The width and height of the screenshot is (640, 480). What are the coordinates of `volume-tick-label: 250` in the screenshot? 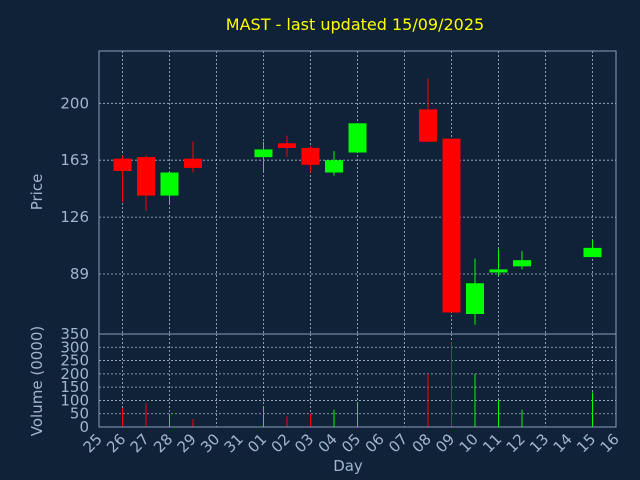 It's located at (74, 361).